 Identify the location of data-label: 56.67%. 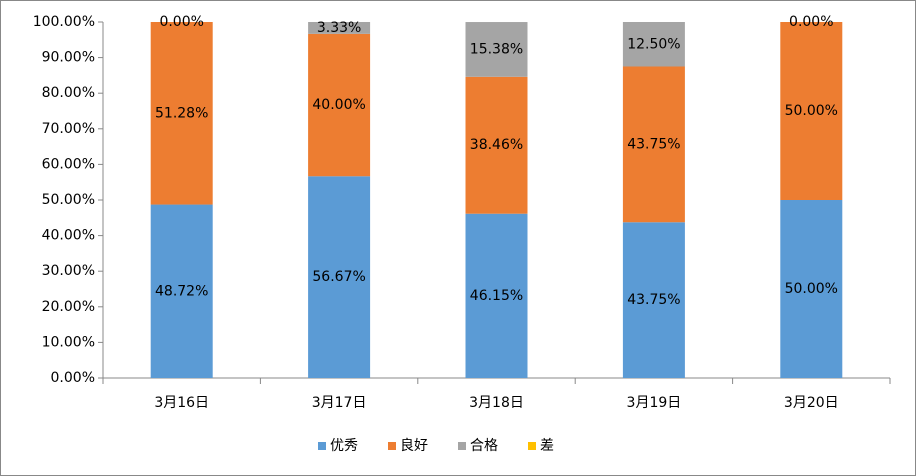
(338, 277).